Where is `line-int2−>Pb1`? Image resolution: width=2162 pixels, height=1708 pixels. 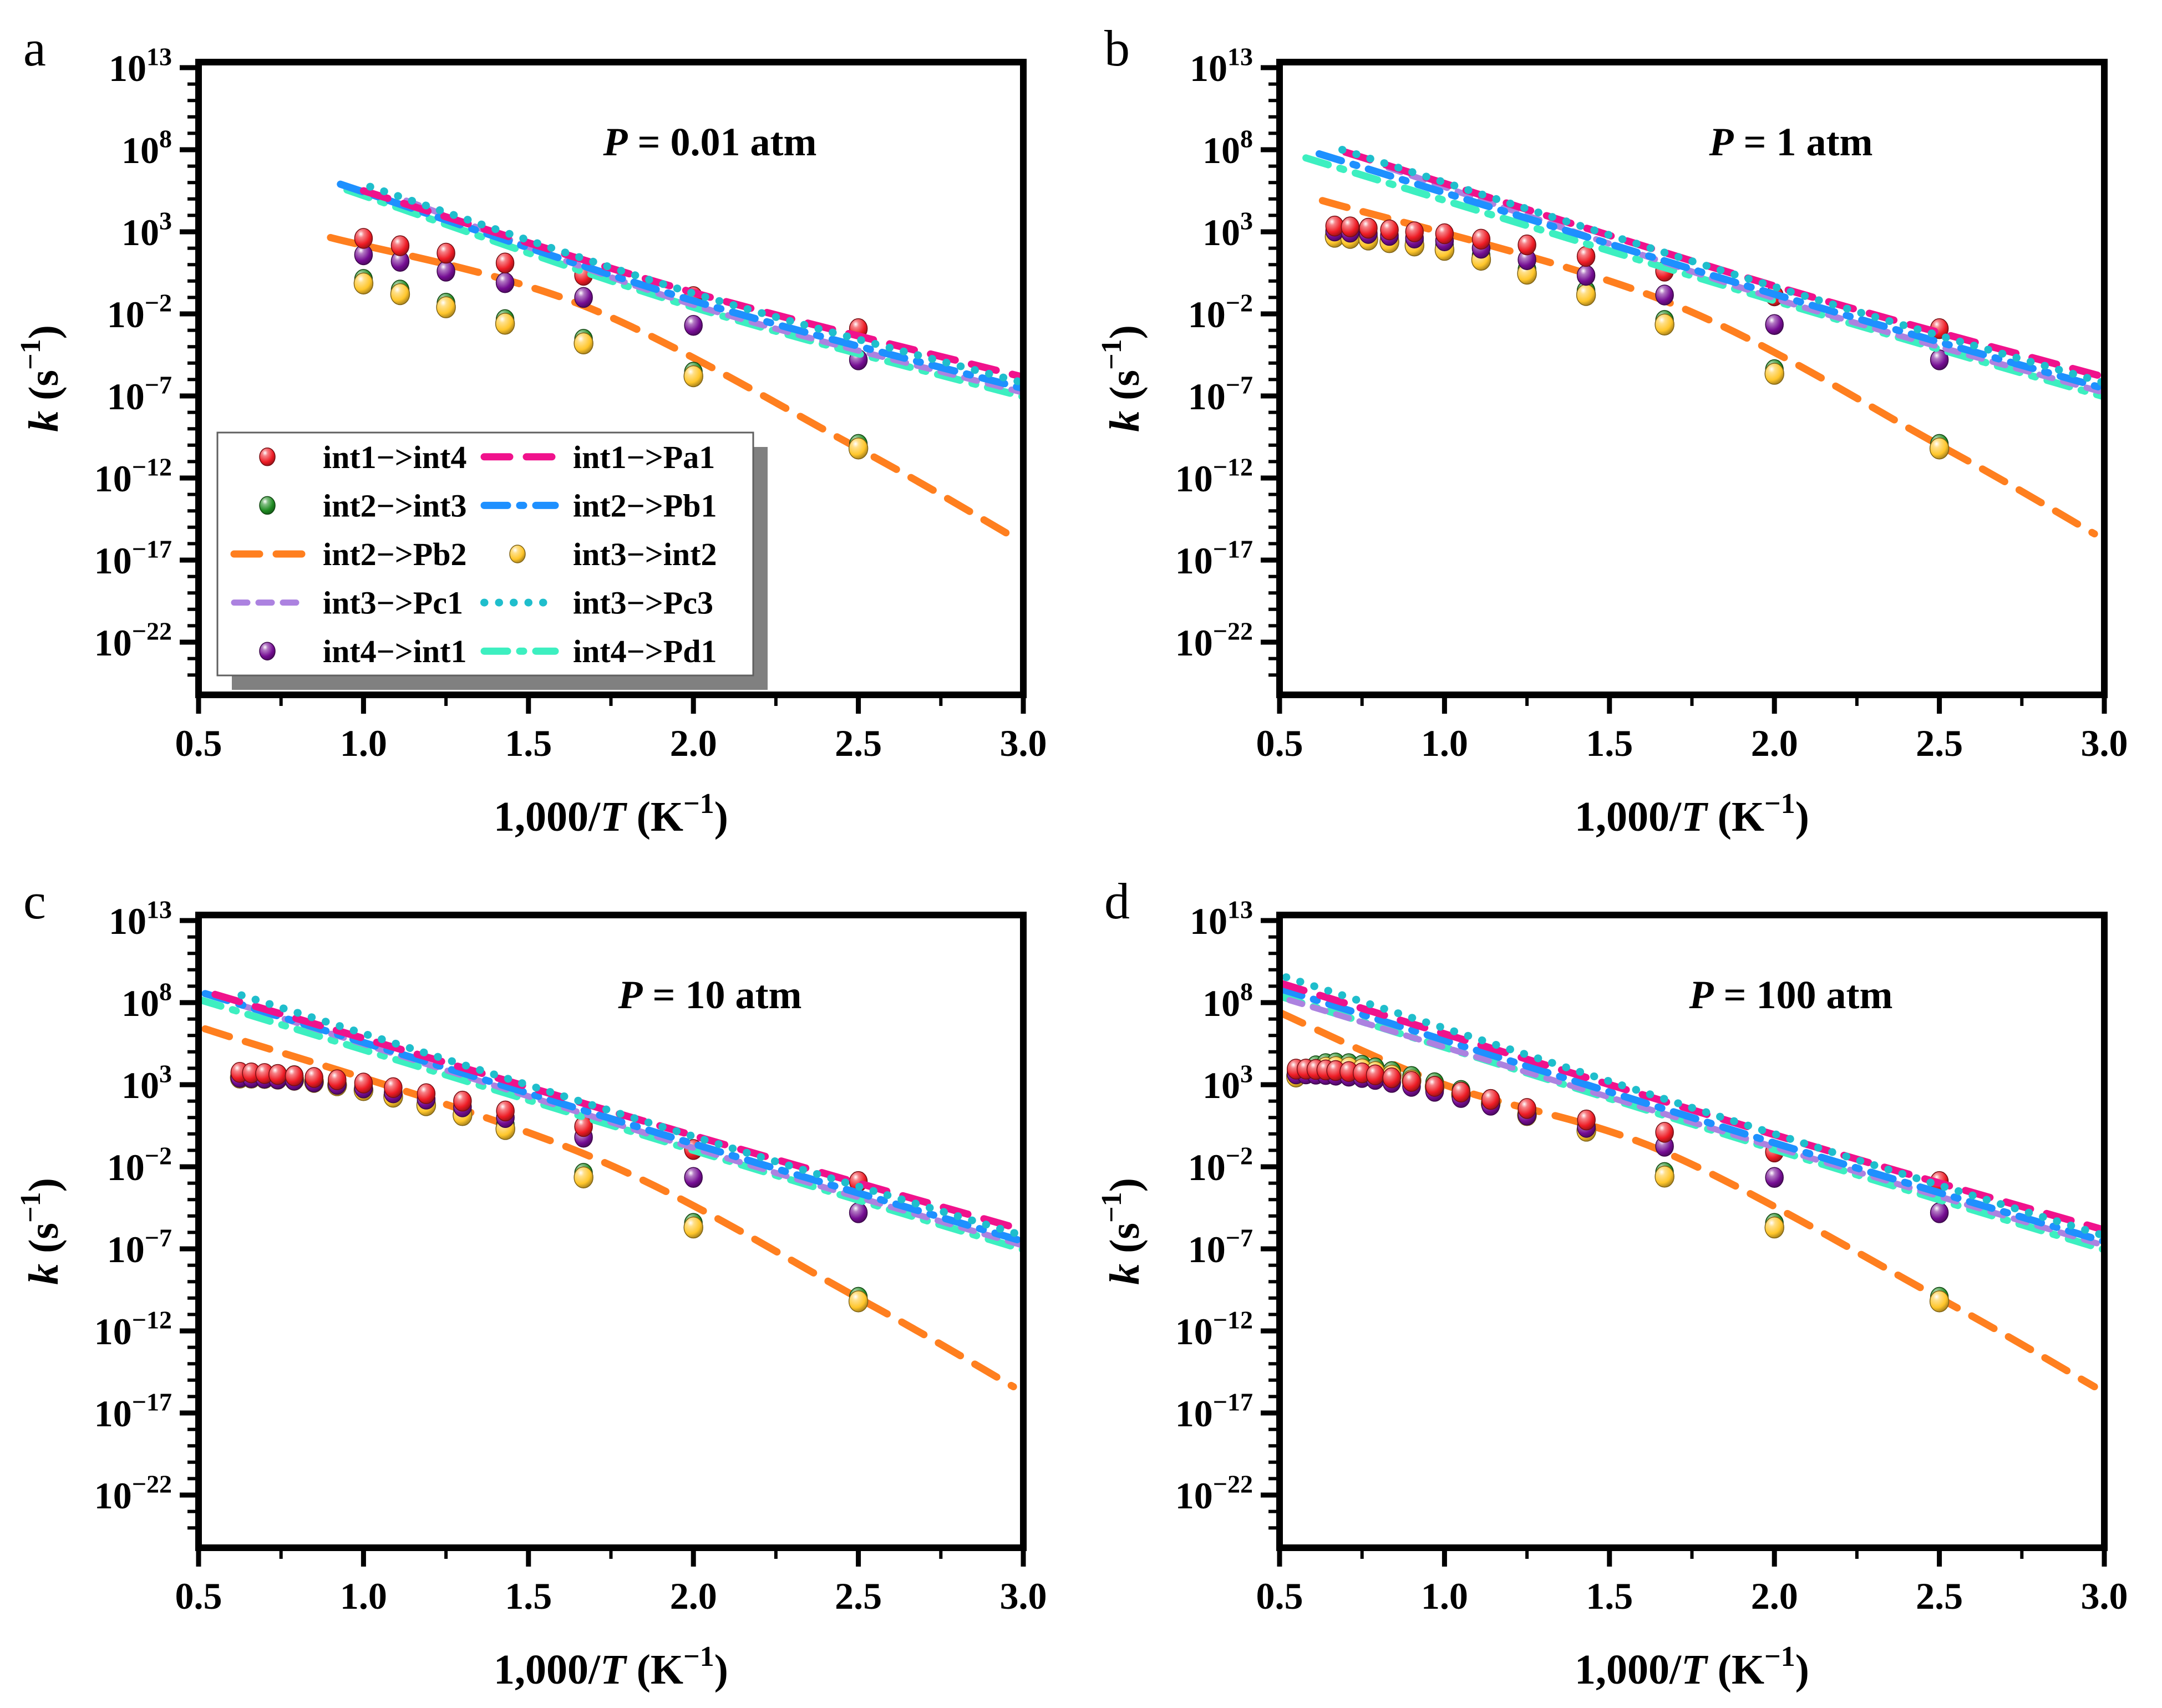
line-int2−>Pb1 is located at coordinates (612, 1118).